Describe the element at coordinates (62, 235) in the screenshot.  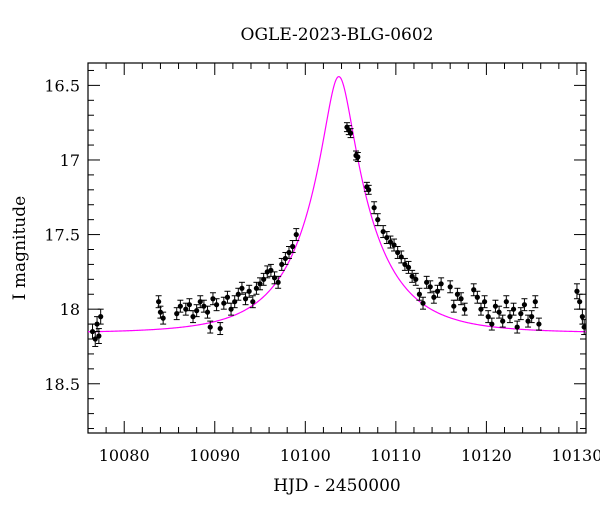
I see `y-tick-label: 17.5` at that location.